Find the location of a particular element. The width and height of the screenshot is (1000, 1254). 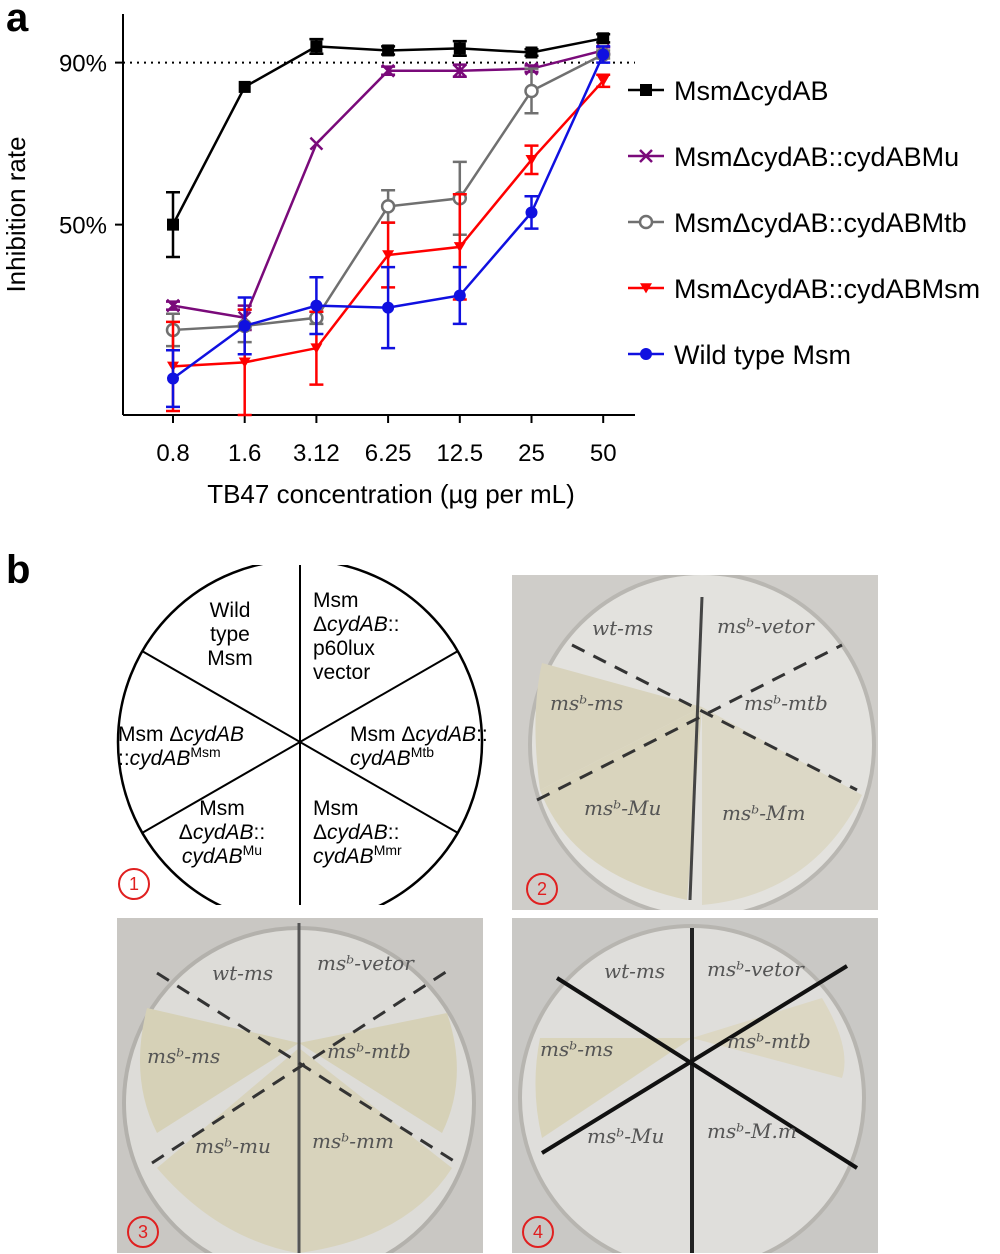

diagram-label: ::cydABMsm is located at coordinates (169, 757).